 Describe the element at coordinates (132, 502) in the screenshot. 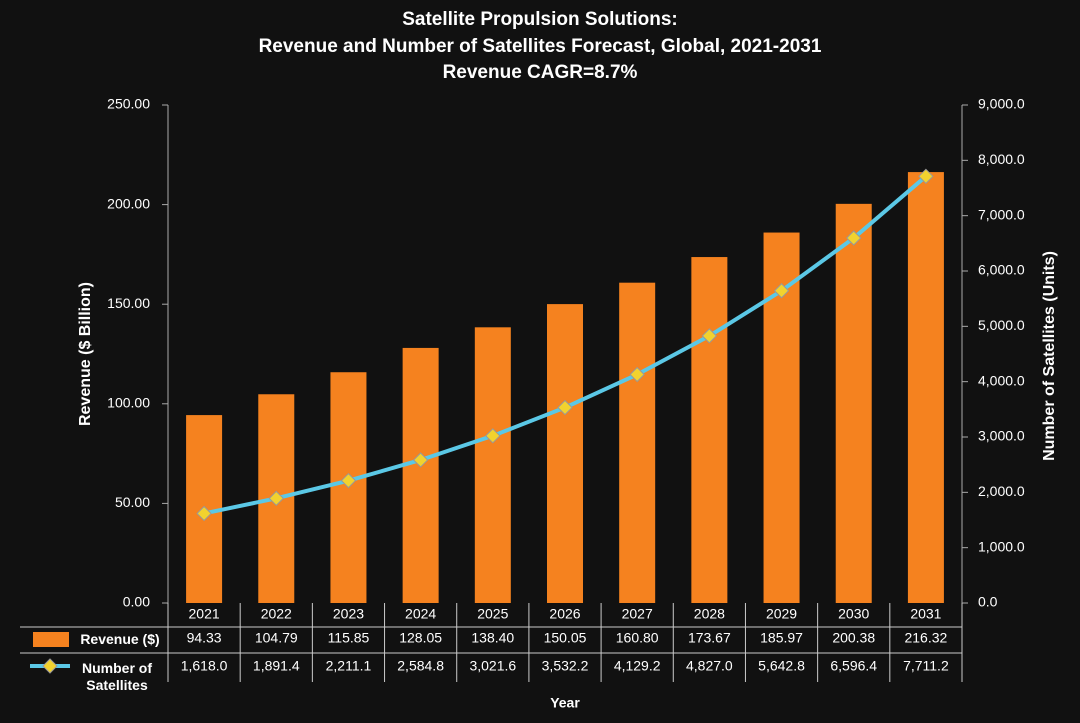

I see `y-tick-label: 50.00` at that location.